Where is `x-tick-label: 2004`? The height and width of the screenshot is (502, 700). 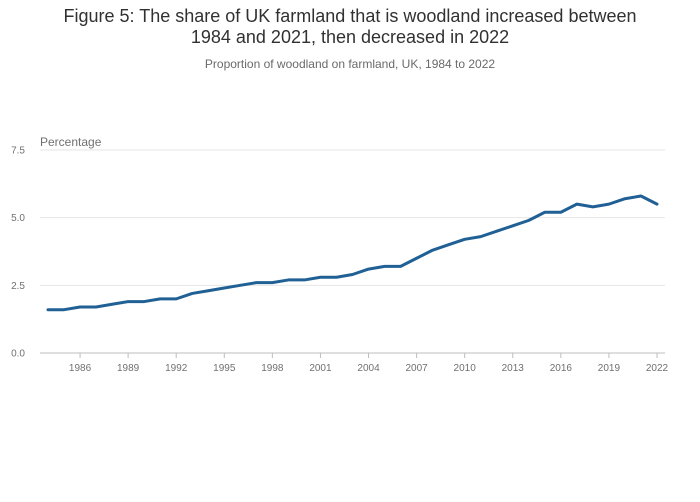
x-tick-label: 2004 is located at coordinates (368, 368).